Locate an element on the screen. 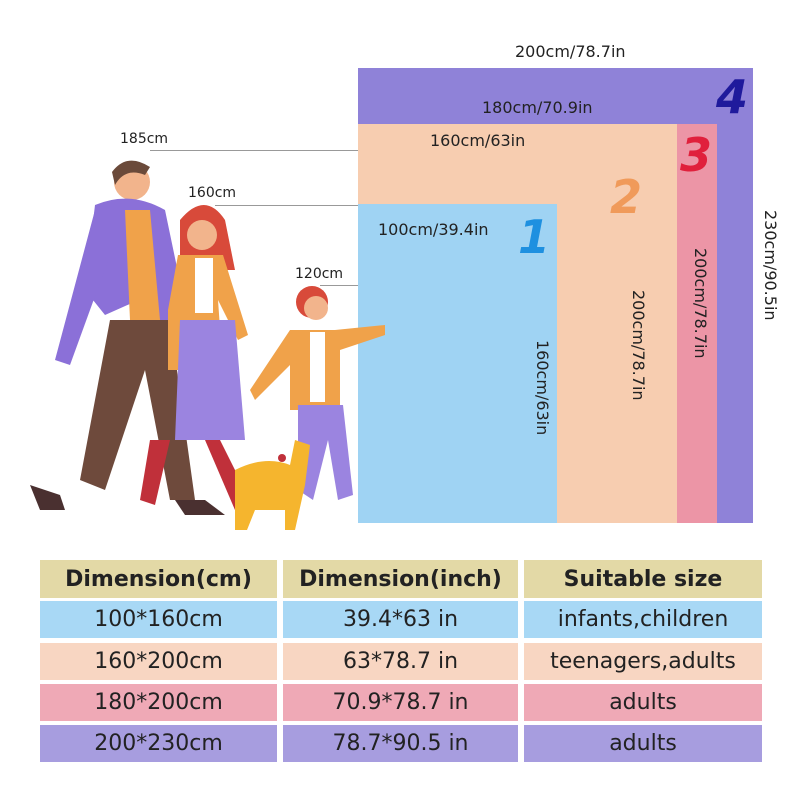 Image resolution: width=800 pixels, height=800 pixels. size-4-number: 4 is located at coordinates (732, 97).